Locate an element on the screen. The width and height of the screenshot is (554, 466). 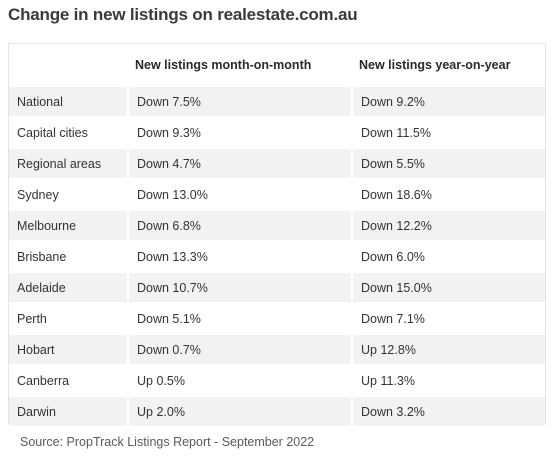
region-cell: Melbourne is located at coordinates (68, 224).